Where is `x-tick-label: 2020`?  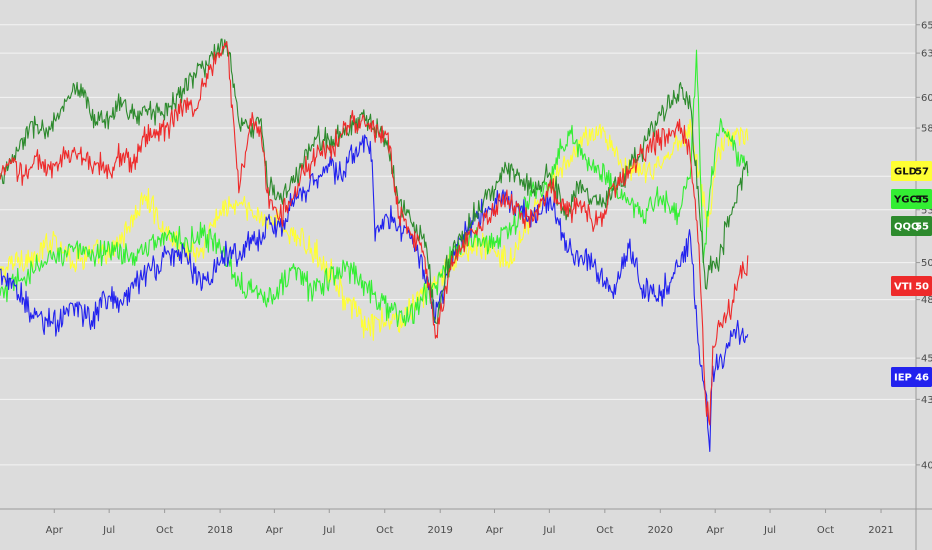
x-tick-label: 2020 is located at coordinates (660, 530).